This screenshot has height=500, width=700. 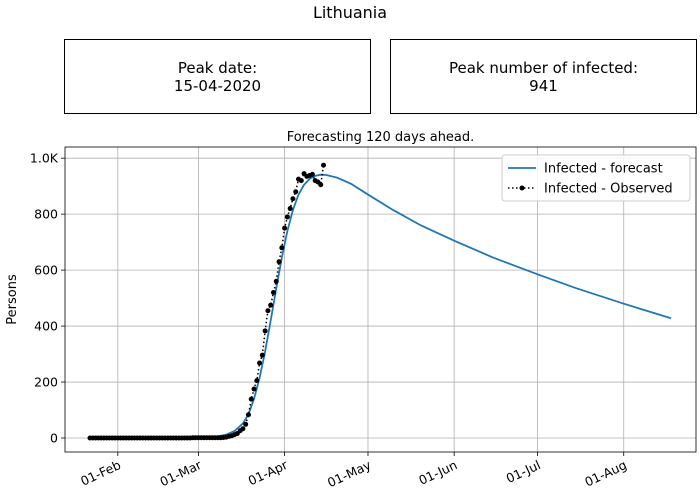 I want to click on peak-count-label: Peak number of infected:, so click(x=543, y=67).